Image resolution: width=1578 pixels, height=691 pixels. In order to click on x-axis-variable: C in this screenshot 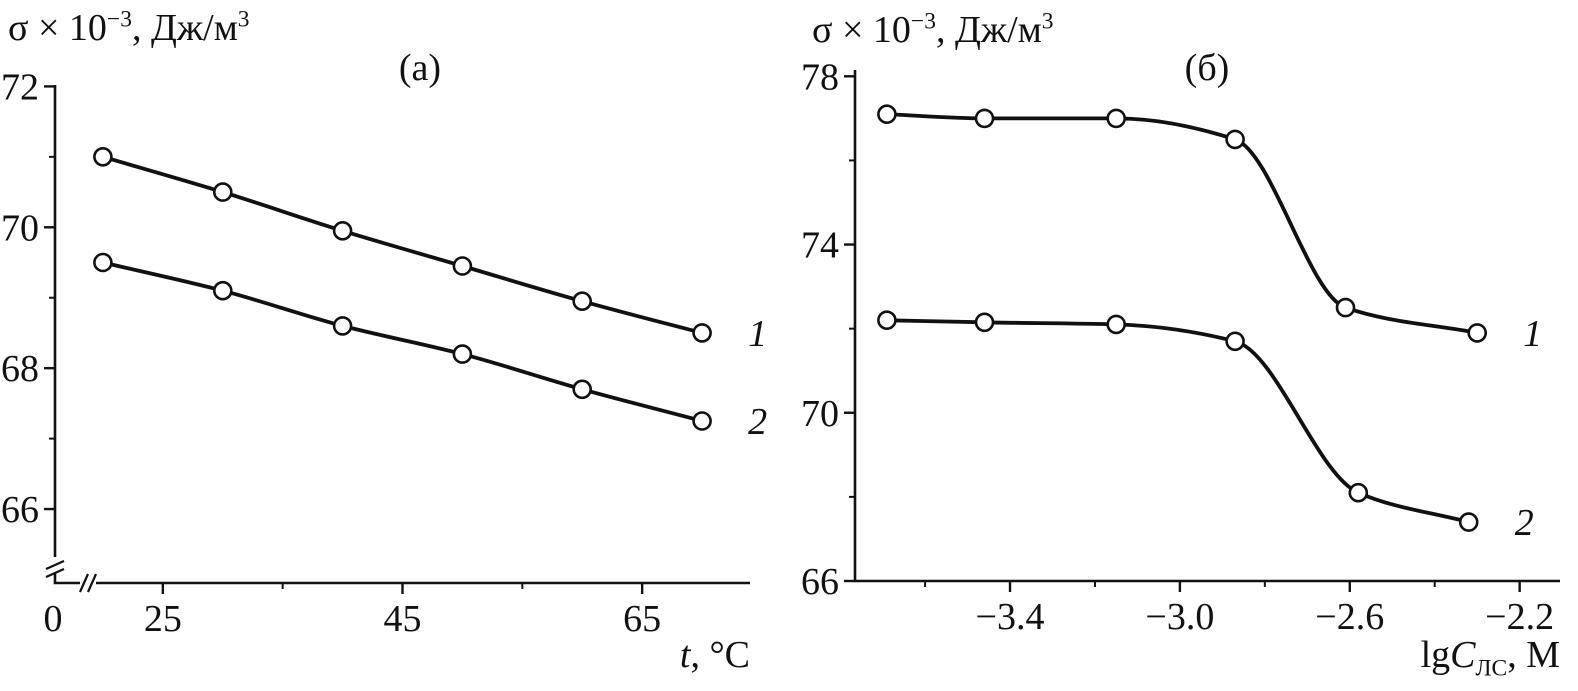, I will do `click(1463, 655)`.